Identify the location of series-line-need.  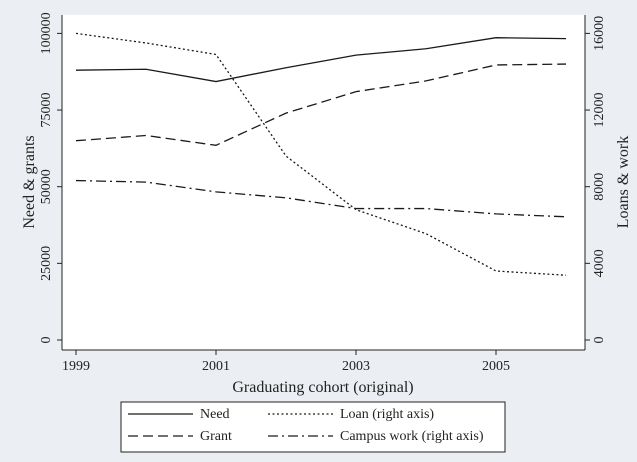
(321, 60).